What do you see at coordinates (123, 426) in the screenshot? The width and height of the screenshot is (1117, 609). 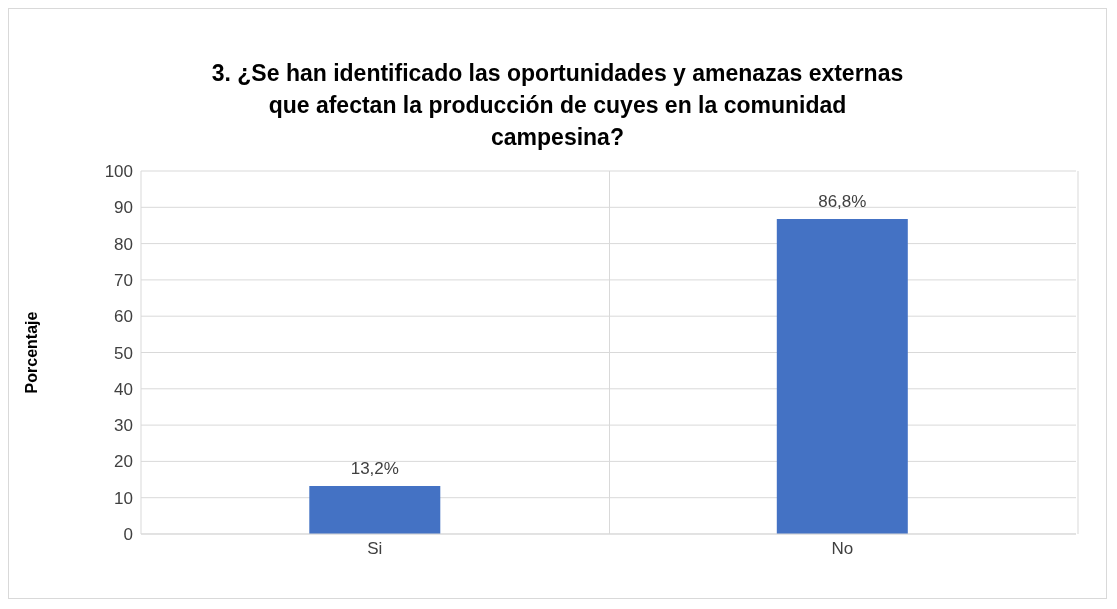 I see `y-tick-label: 30` at bounding box center [123, 426].